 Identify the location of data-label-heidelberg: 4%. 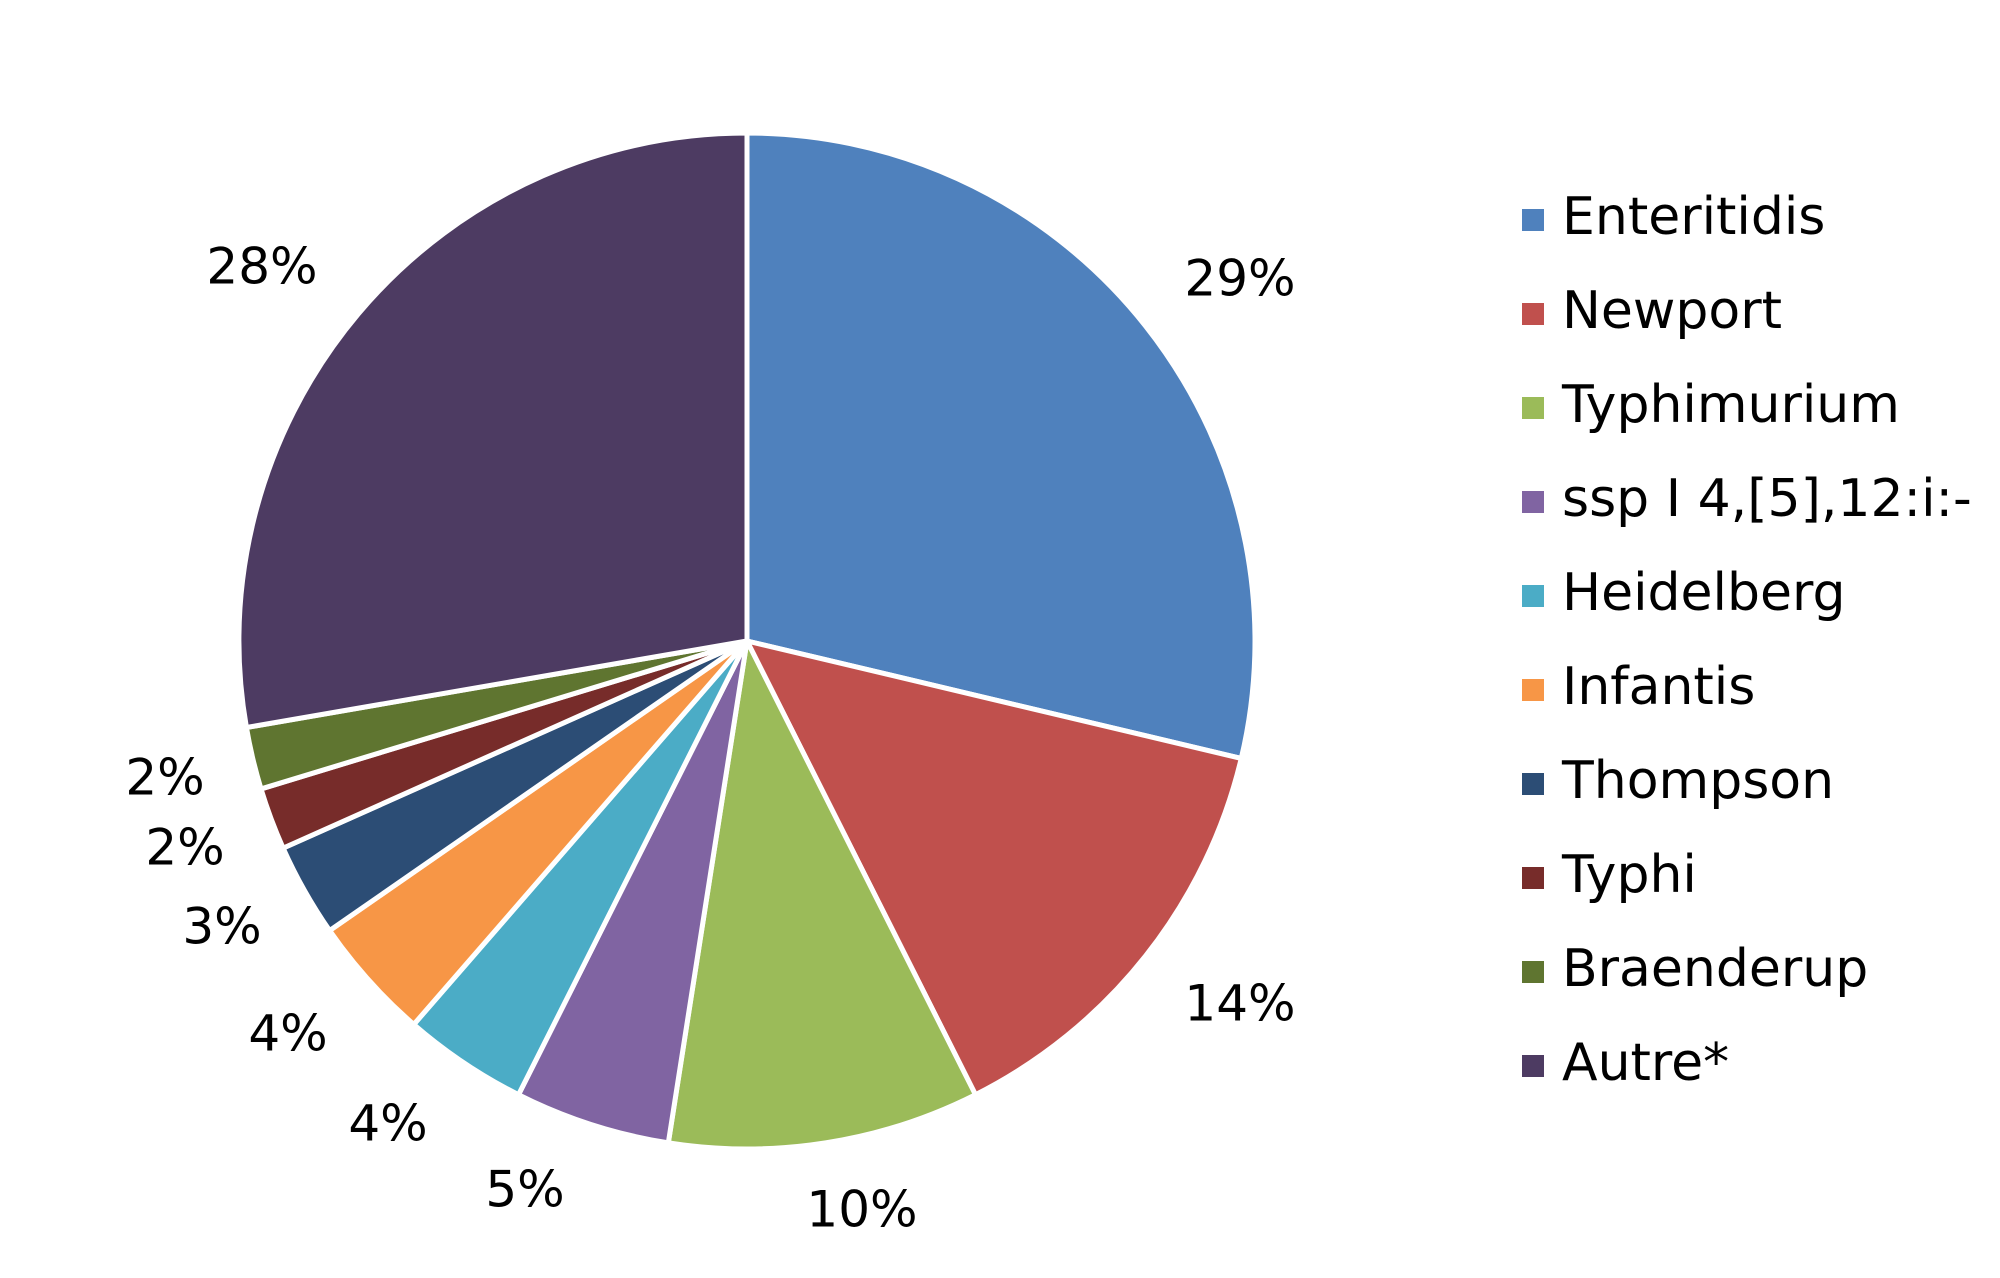
(387, 1124).